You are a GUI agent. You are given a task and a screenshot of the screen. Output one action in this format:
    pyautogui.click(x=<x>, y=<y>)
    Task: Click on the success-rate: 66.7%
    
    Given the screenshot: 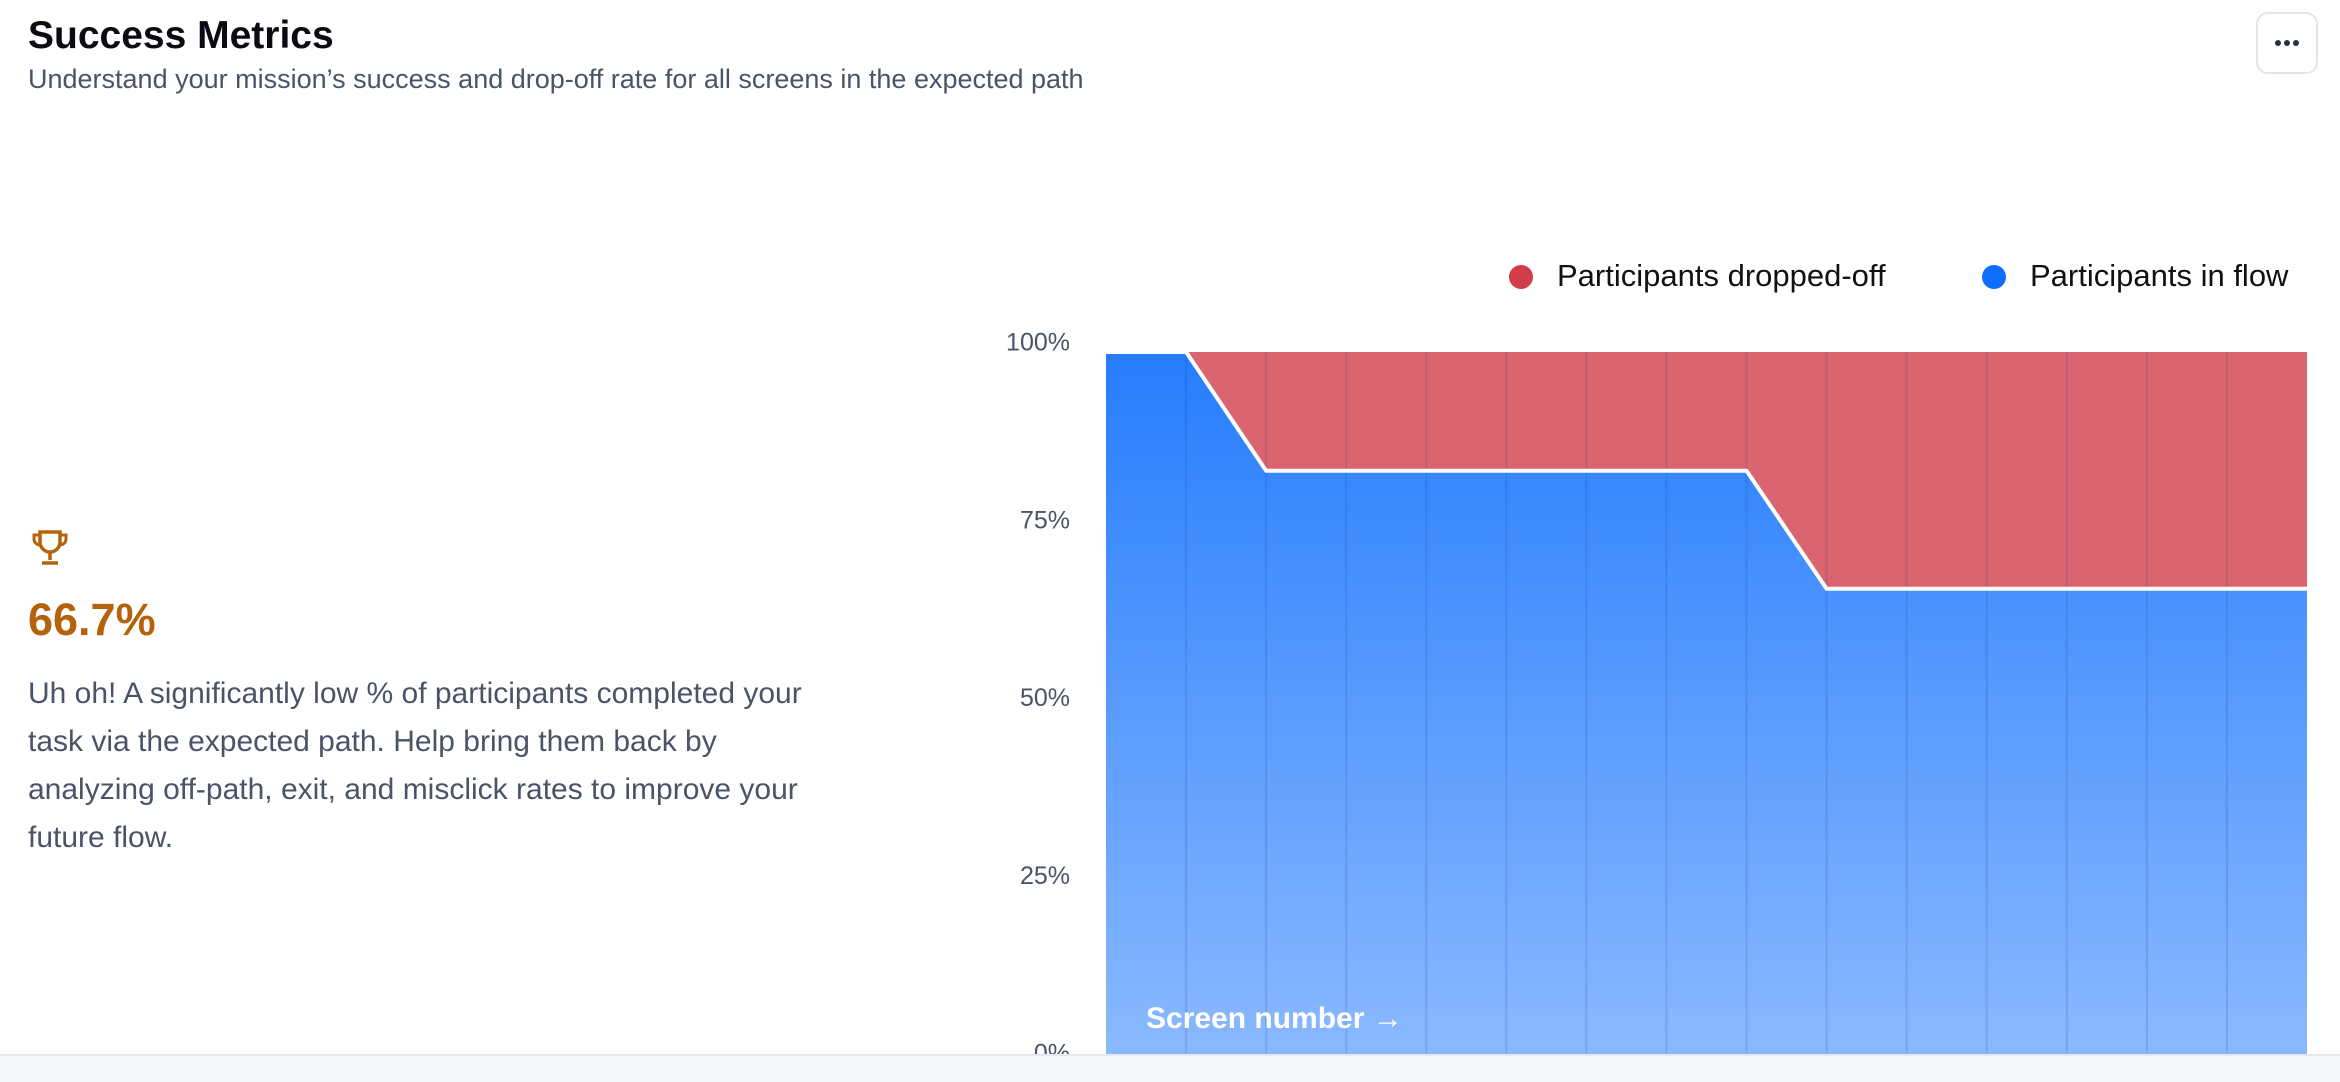 What is the action you would take?
    pyautogui.click(x=92, y=619)
    